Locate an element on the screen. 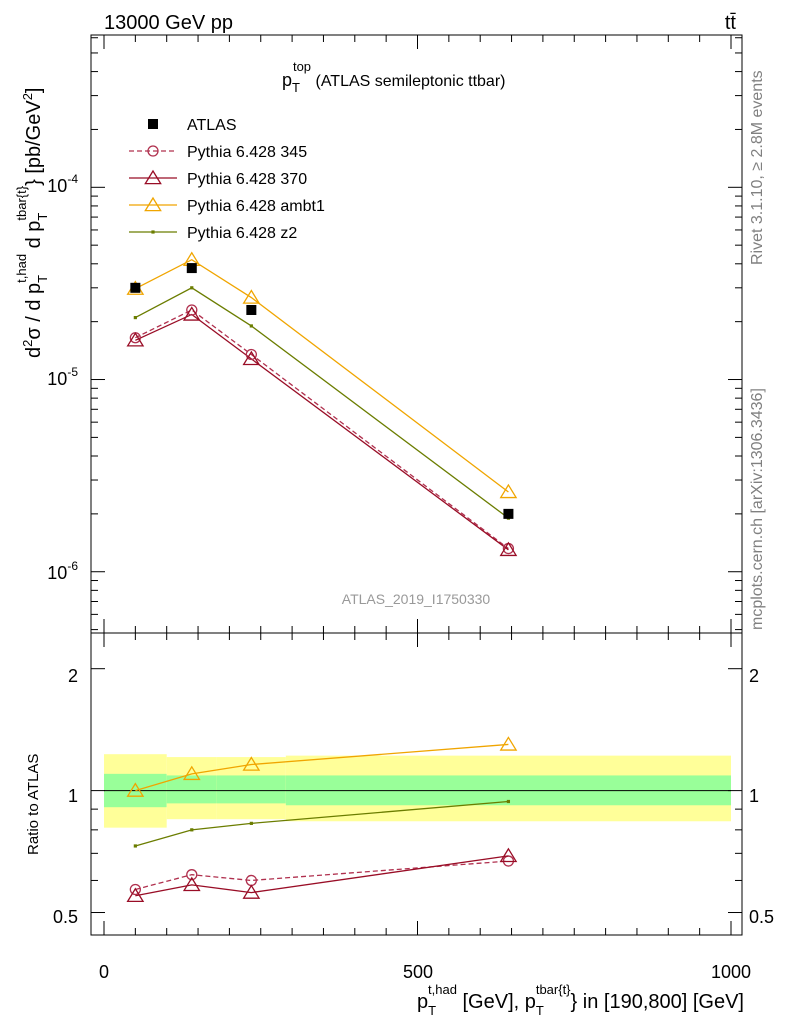 This screenshot has height=1024, width=786. xtick-label-500: 500 is located at coordinates (418, 972).